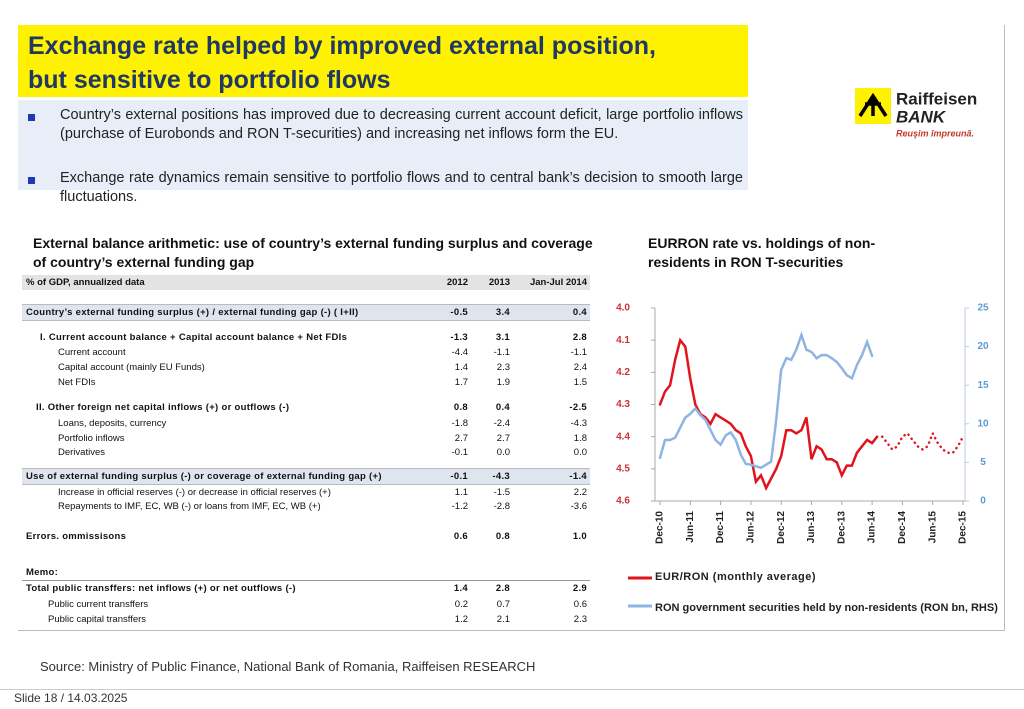  Describe the element at coordinates (85, 282) in the screenshot. I see `row-label: % of GDP, annualized data` at that location.